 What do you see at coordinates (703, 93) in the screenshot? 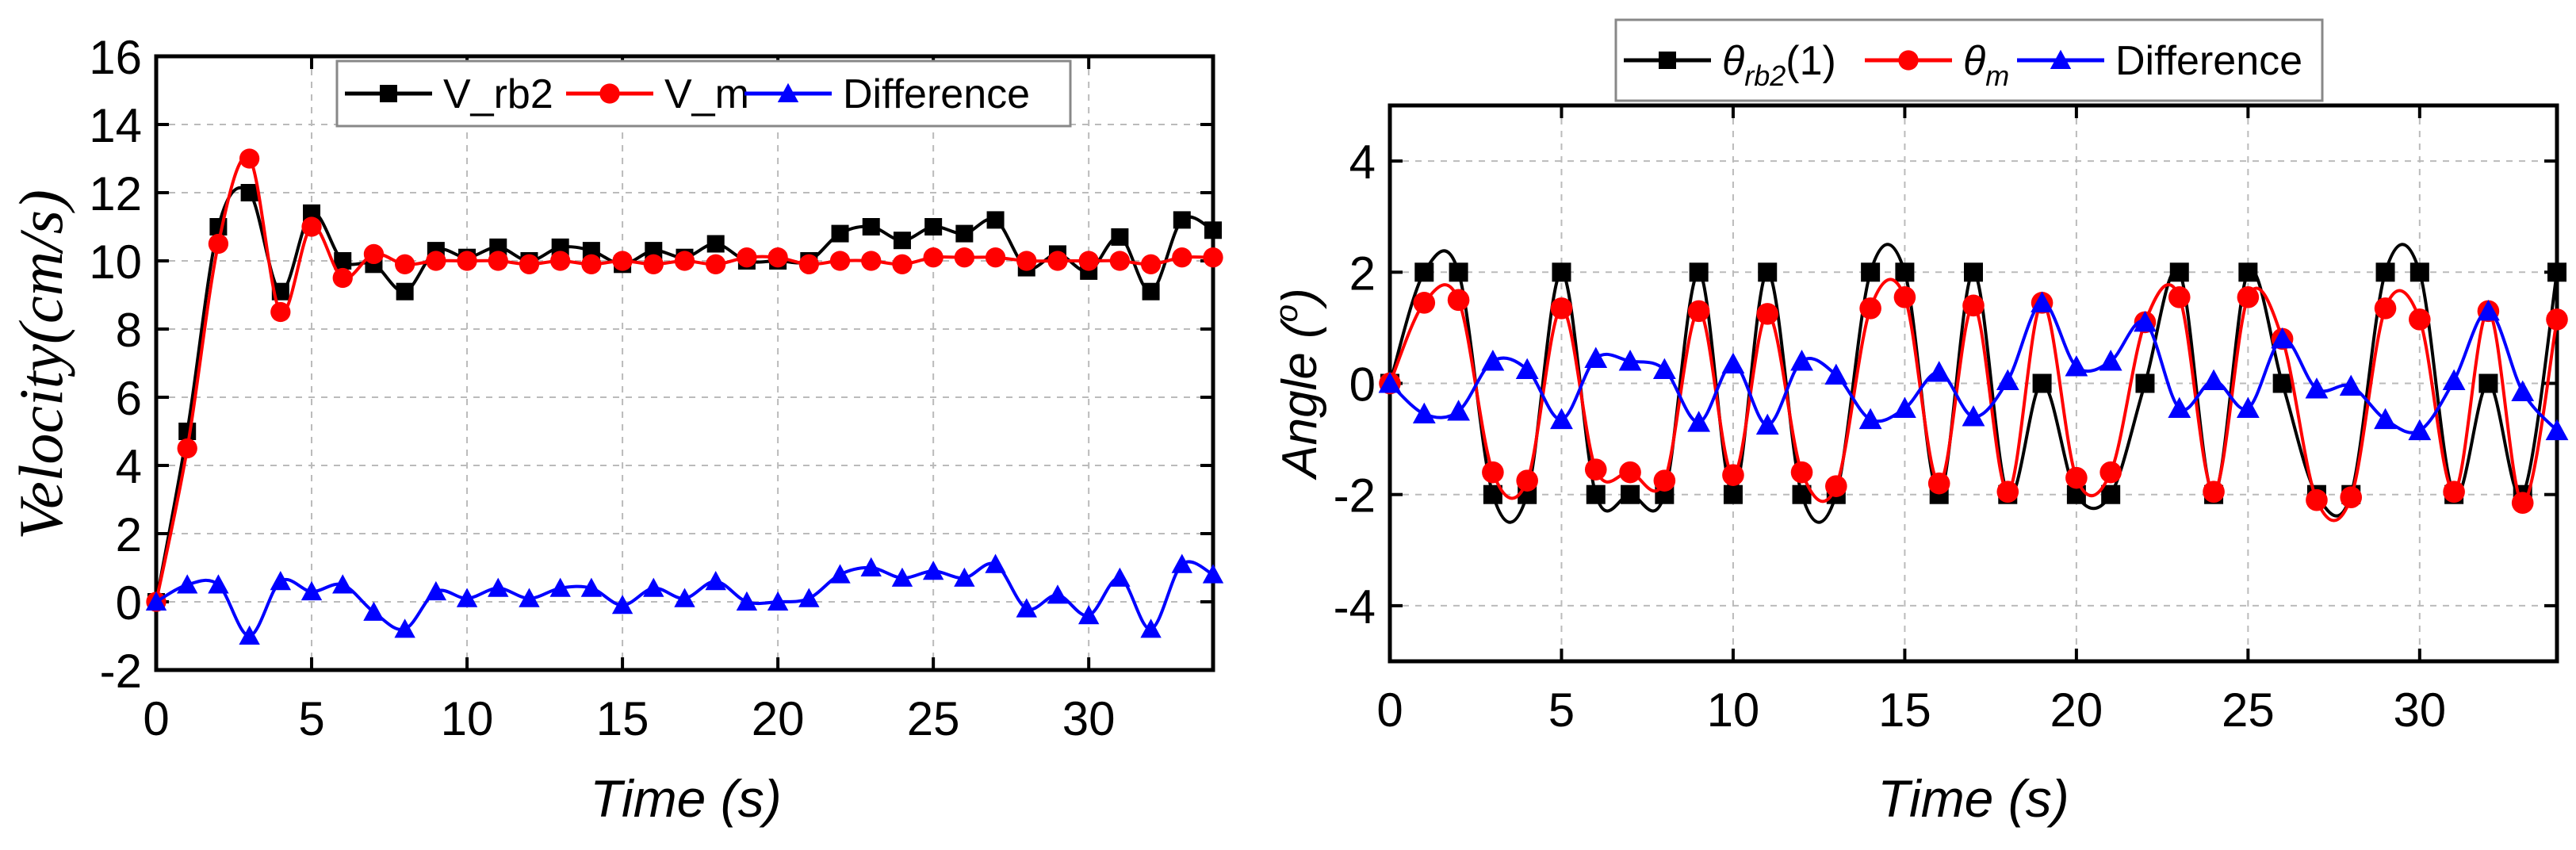
I see `legend-box` at bounding box center [703, 93].